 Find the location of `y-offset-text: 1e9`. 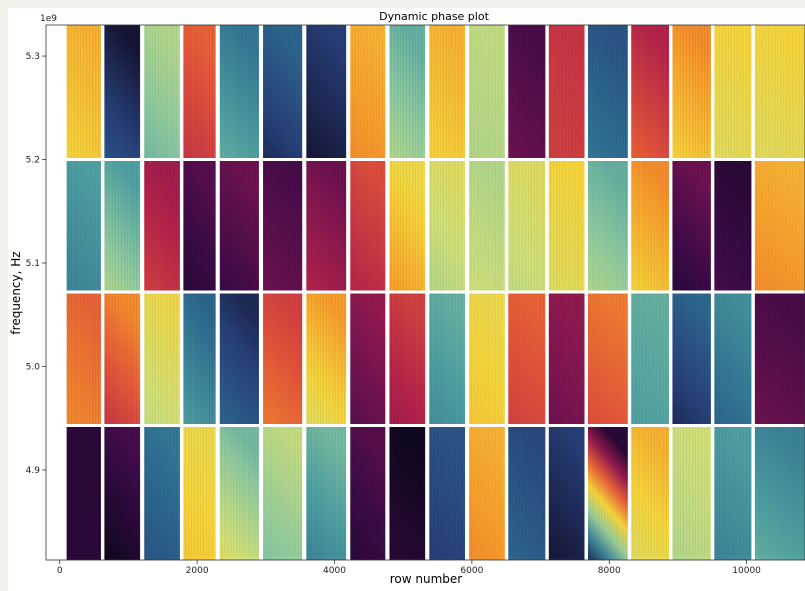

y-offset-text: 1e9 is located at coordinates (48, 19).